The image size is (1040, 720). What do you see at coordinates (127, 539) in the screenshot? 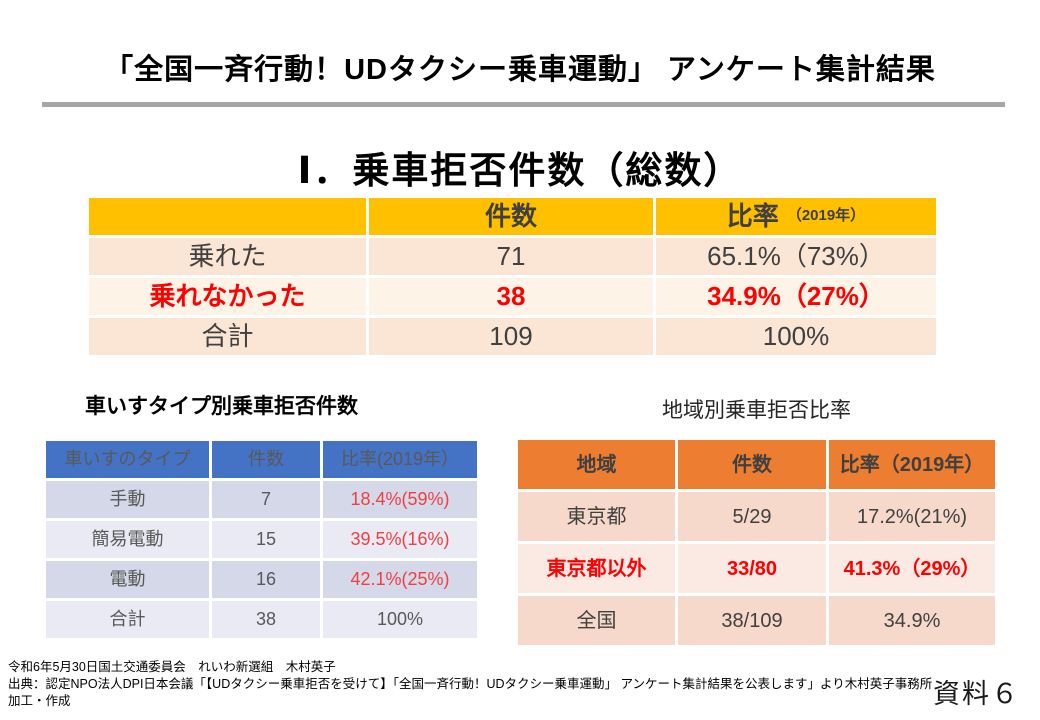
I see `wheelchair-row-simple-electric-label: 簡易電動` at bounding box center [127, 539].